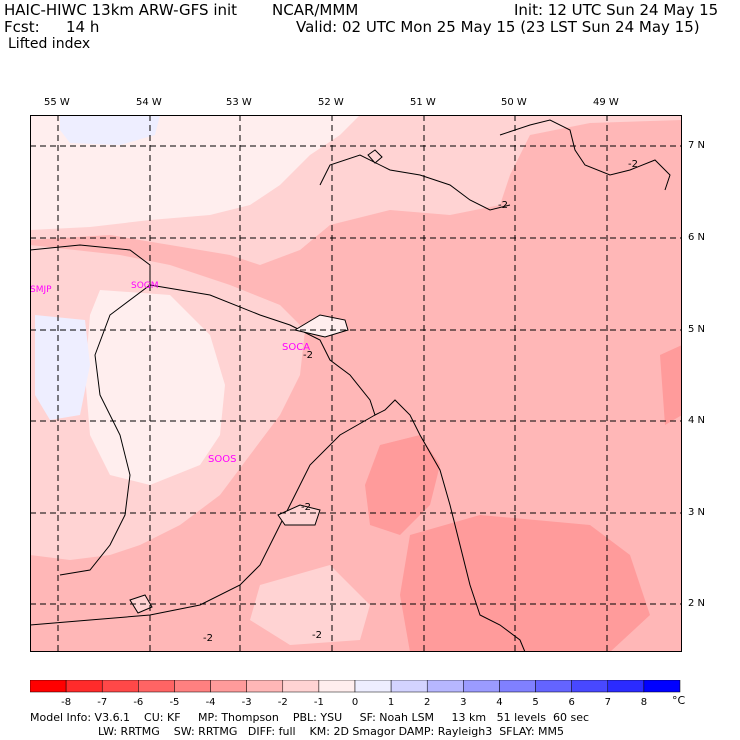 The width and height of the screenshot is (740, 740). What do you see at coordinates (211, 702) in the screenshot?
I see `colorbar-tick: -4` at bounding box center [211, 702].